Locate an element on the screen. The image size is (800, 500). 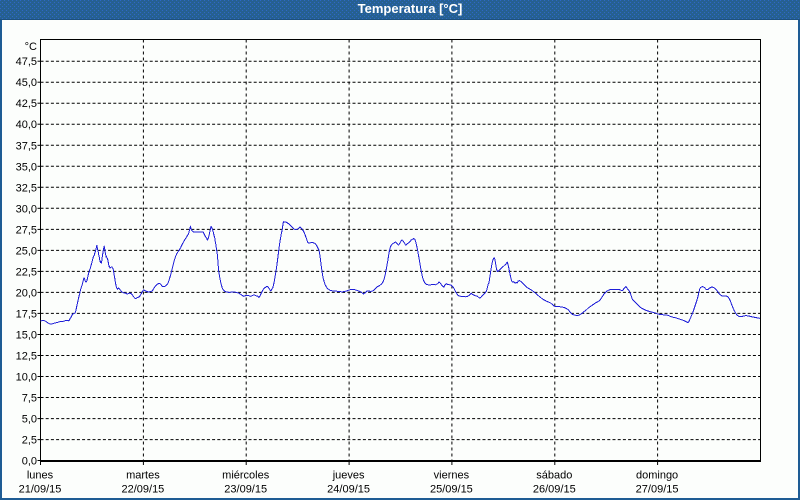
svg-text: 20,0 is located at coordinates (26, 293).